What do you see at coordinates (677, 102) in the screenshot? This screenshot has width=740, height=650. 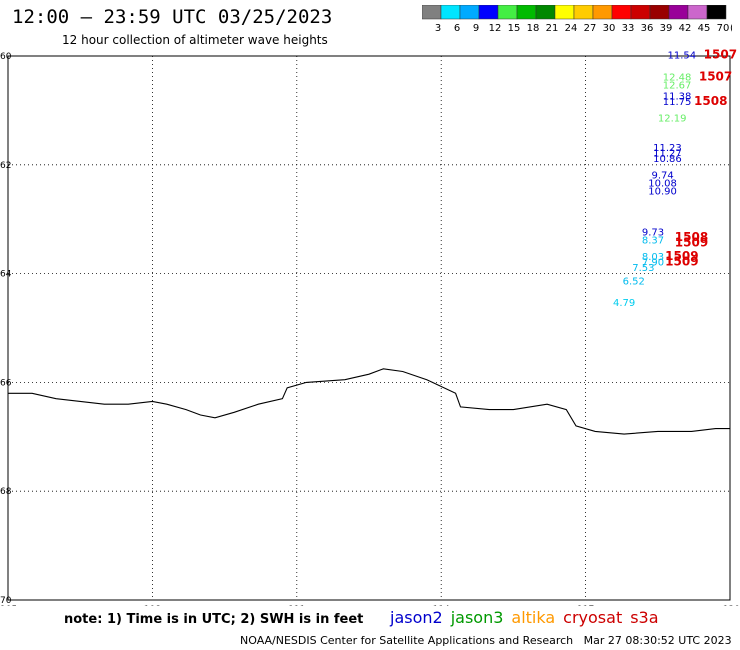 I see `wave-height-label: 11.75` at bounding box center [677, 102].